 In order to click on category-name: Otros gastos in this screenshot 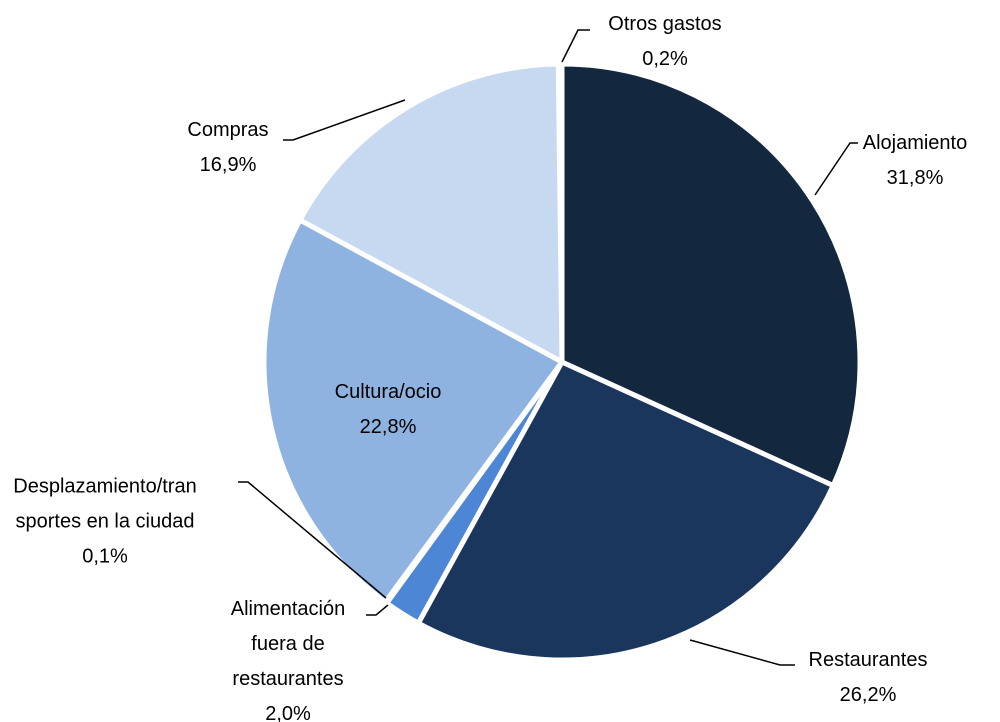, I will do `click(665, 24)`.